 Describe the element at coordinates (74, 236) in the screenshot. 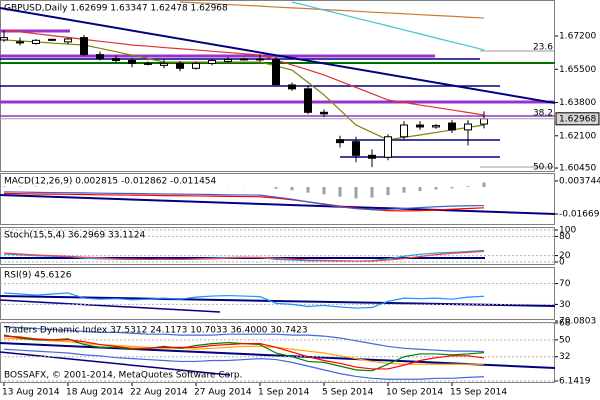

I see `panel-title: Stoch(15,5,4) 36.2969 33.1124` at that location.